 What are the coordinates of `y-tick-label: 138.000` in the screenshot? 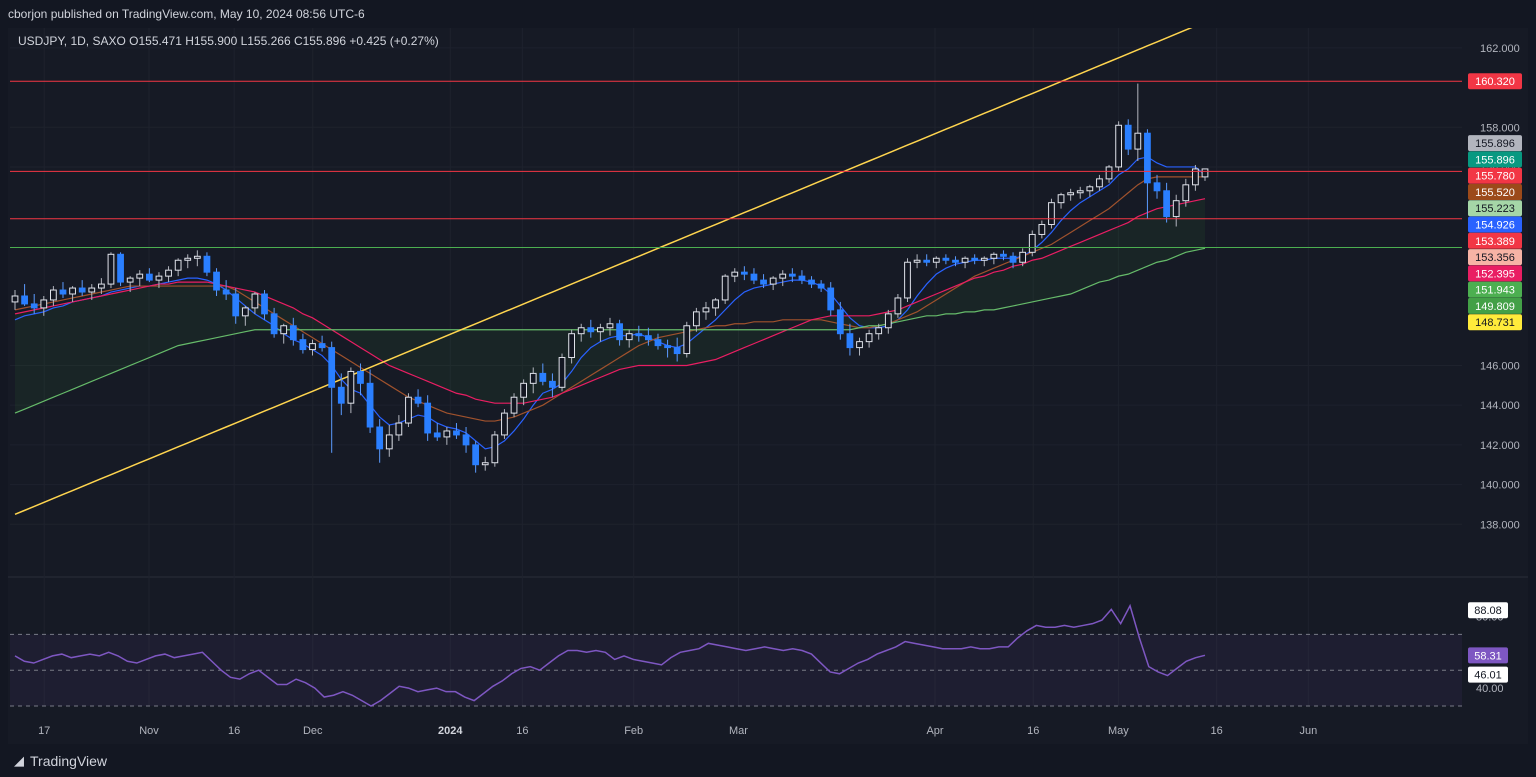 It's located at (1500, 525).